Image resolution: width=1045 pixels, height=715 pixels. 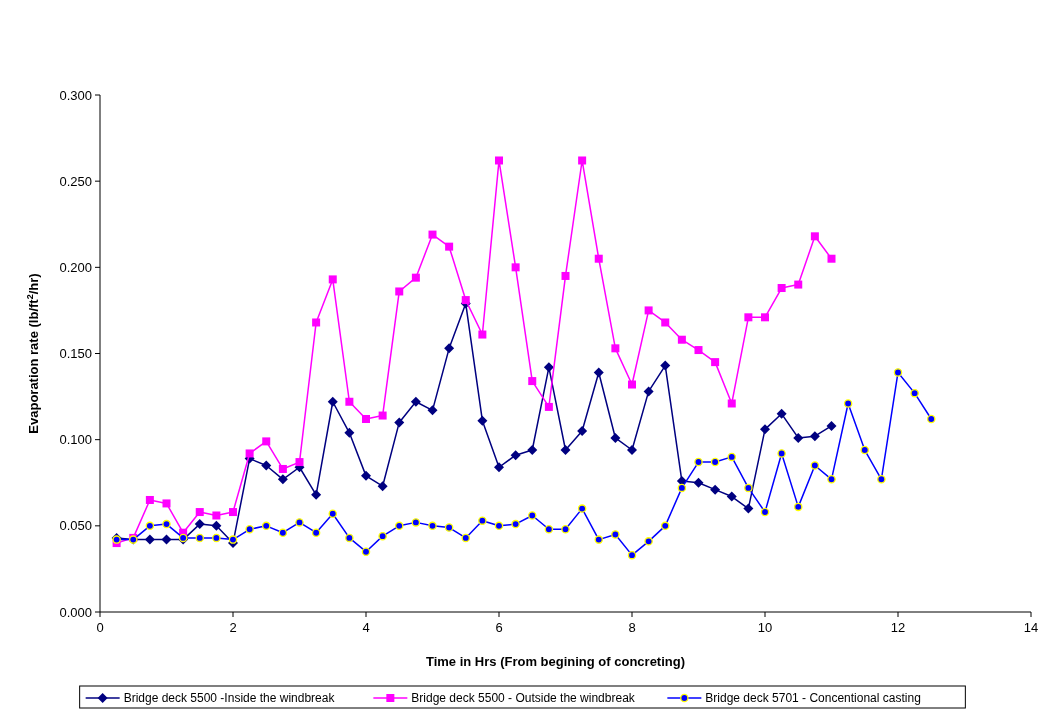 What do you see at coordinates (75, 95) in the screenshot?
I see `y-tick-label: 0.300` at bounding box center [75, 95].